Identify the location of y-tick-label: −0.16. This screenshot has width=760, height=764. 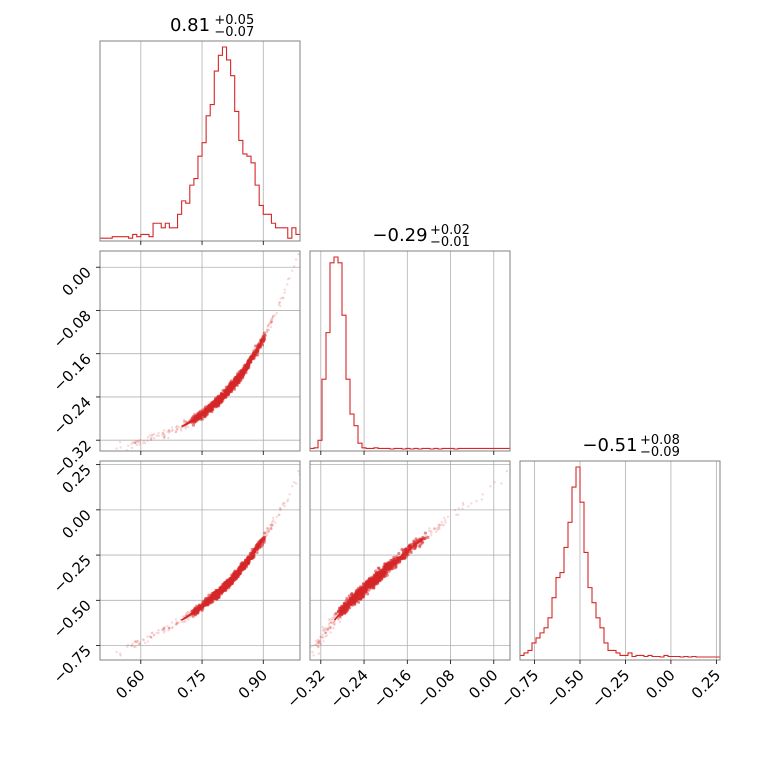
(72, 372).